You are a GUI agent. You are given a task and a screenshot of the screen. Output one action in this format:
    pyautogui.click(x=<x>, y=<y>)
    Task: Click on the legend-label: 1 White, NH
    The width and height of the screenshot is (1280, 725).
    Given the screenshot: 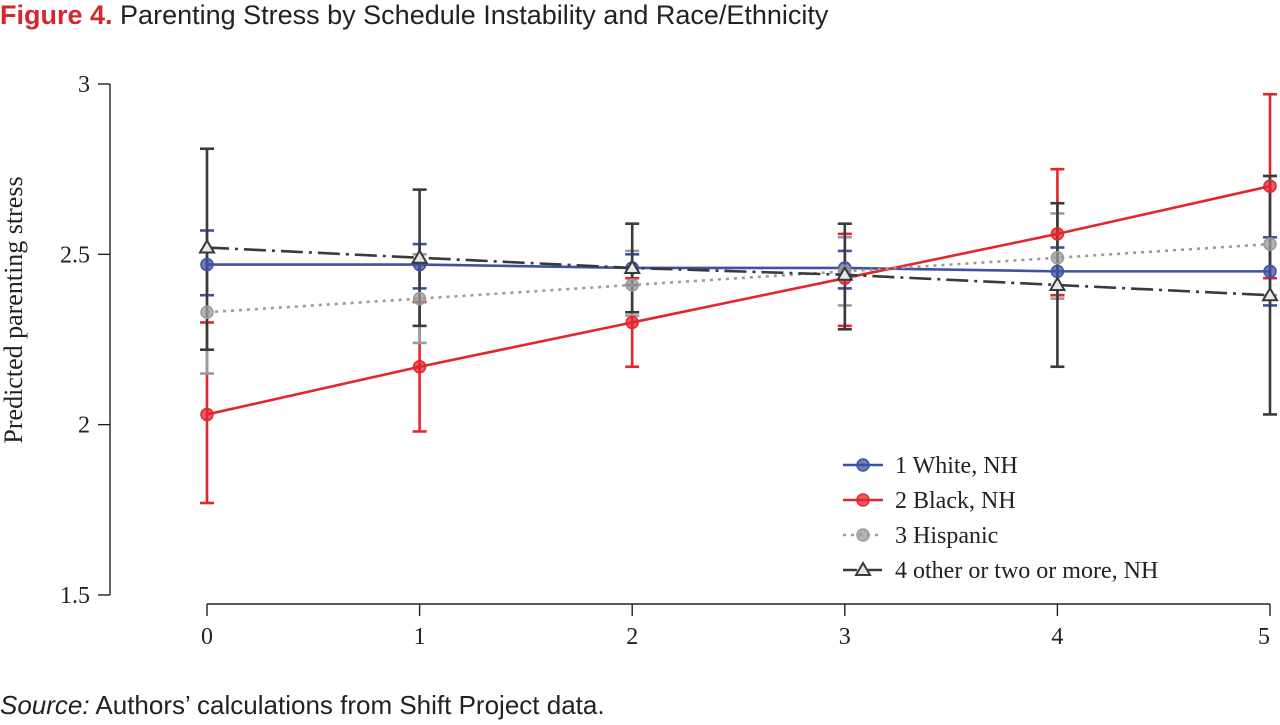 What is the action you would take?
    pyautogui.click(x=956, y=466)
    